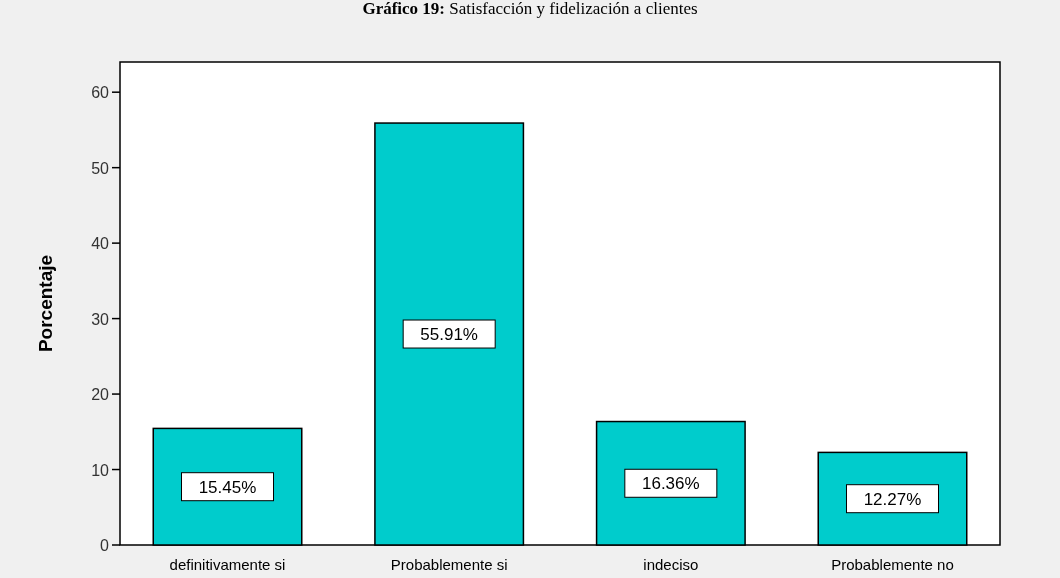  Describe the element at coordinates (45, 303) in the screenshot. I see `y-axis-title: Porcentaje` at that location.